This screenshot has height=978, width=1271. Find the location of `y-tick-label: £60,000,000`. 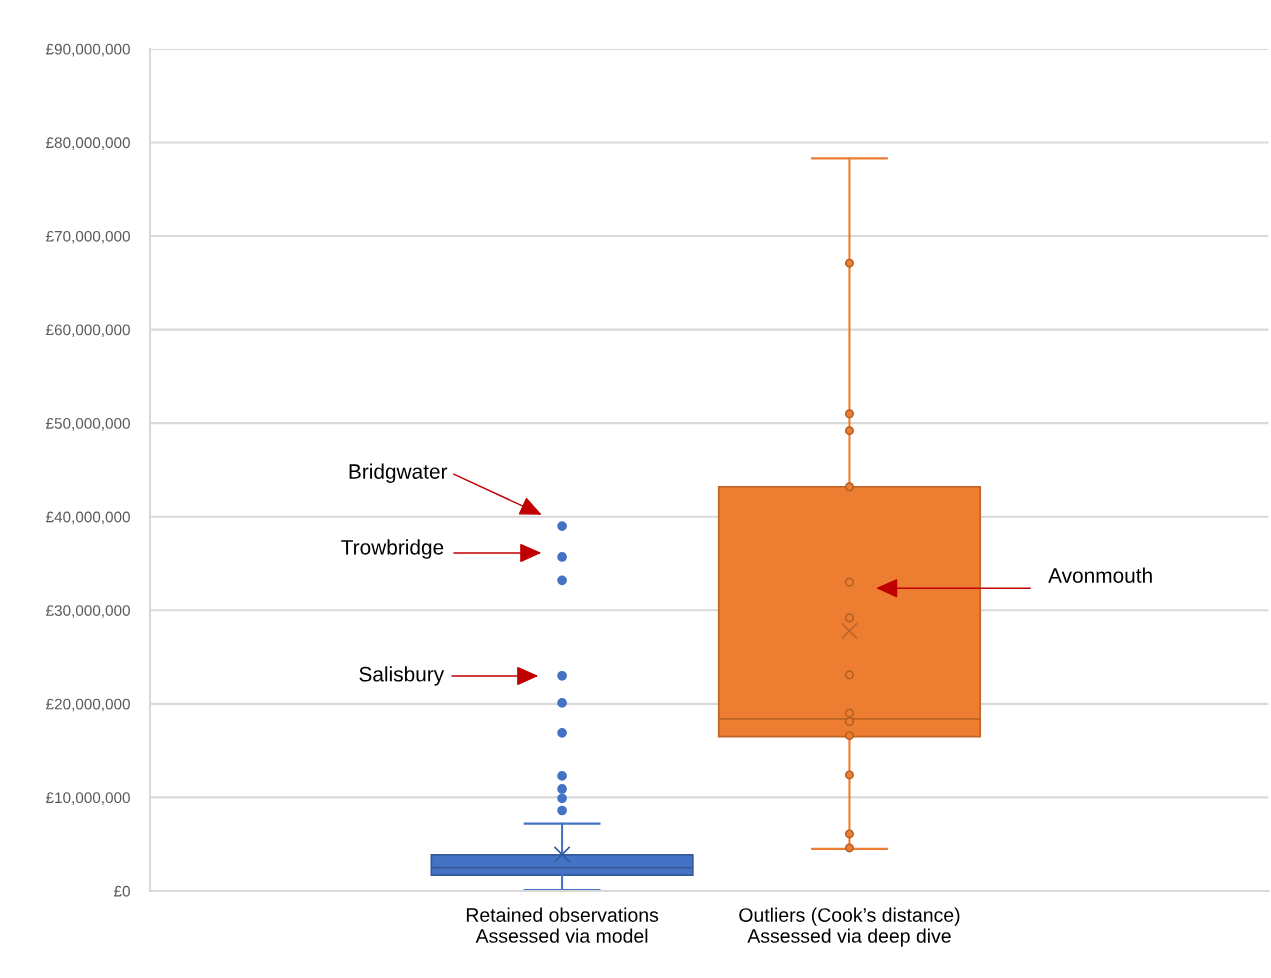

y-tick-label: £60,000,000 is located at coordinates (88, 331).